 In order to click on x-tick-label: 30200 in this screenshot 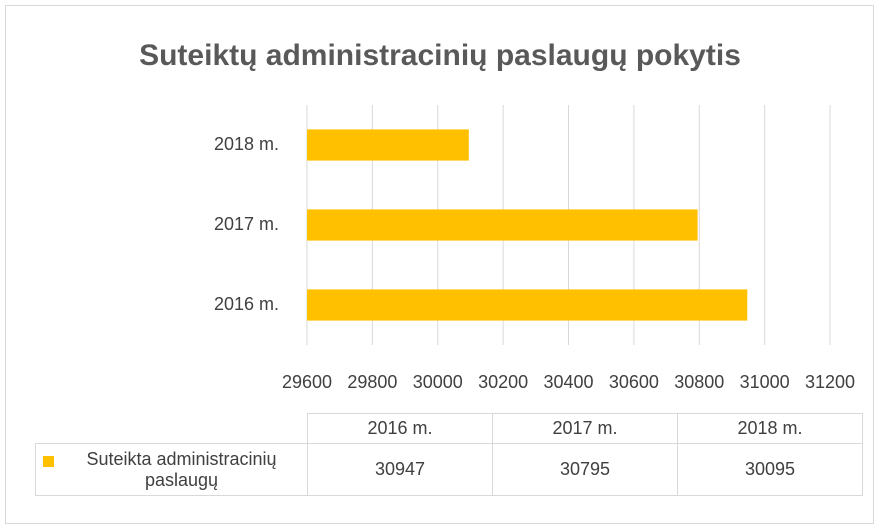, I will do `click(503, 382)`.